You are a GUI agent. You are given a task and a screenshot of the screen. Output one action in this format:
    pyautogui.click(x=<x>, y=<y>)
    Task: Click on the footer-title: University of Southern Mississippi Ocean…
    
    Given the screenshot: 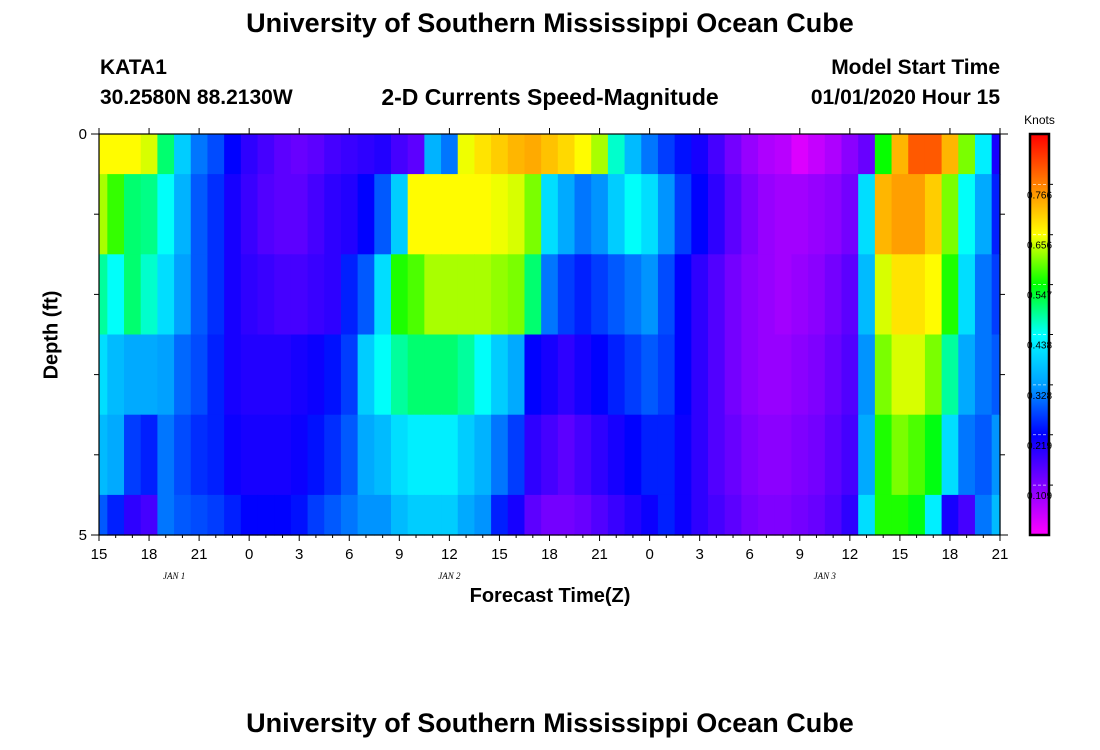 What is the action you would take?
    pyautogui.click(x=550, y=723)
    